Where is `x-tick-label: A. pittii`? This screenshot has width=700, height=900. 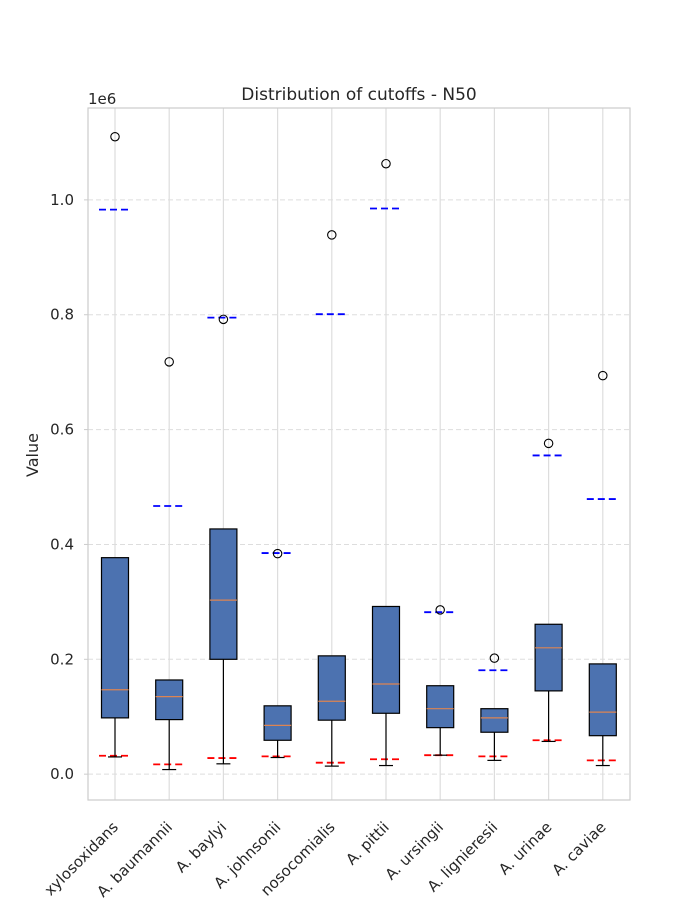
x-tick-label: A. pittii is located at coordinates (367, 843).